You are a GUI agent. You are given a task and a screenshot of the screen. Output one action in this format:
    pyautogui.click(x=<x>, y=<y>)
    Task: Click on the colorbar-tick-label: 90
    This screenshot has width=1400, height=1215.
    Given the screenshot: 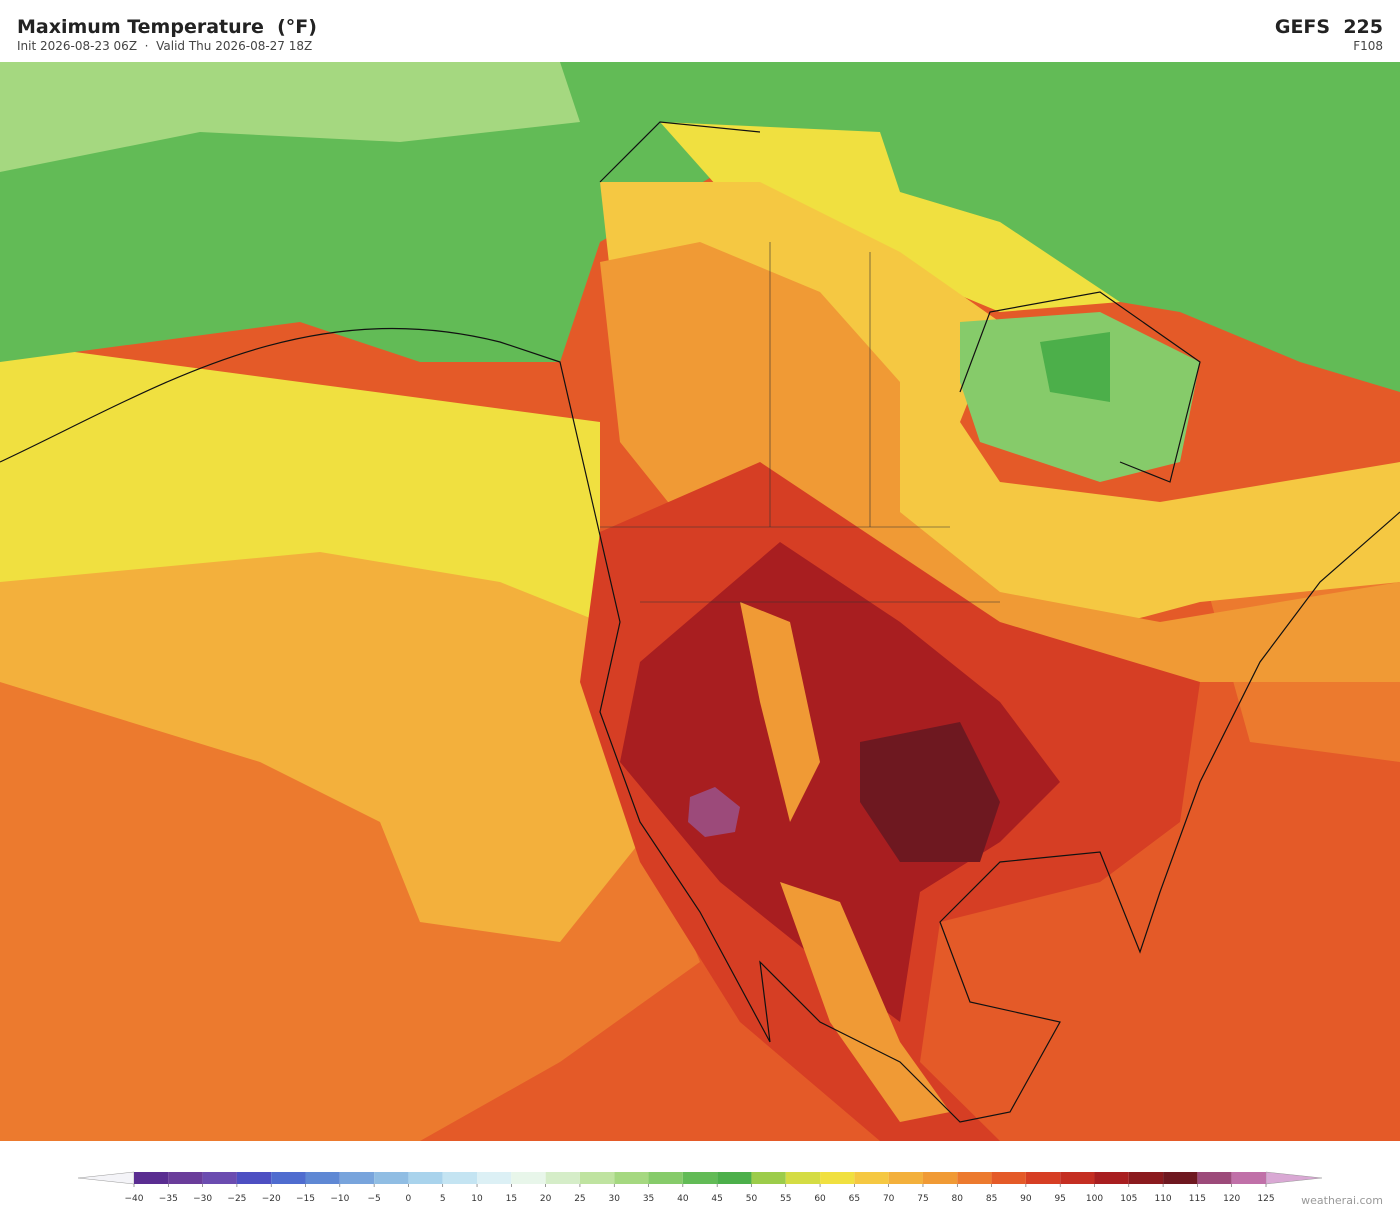 What is the action you would take?
    pyautogui.click(x=1026, y=1199)
    